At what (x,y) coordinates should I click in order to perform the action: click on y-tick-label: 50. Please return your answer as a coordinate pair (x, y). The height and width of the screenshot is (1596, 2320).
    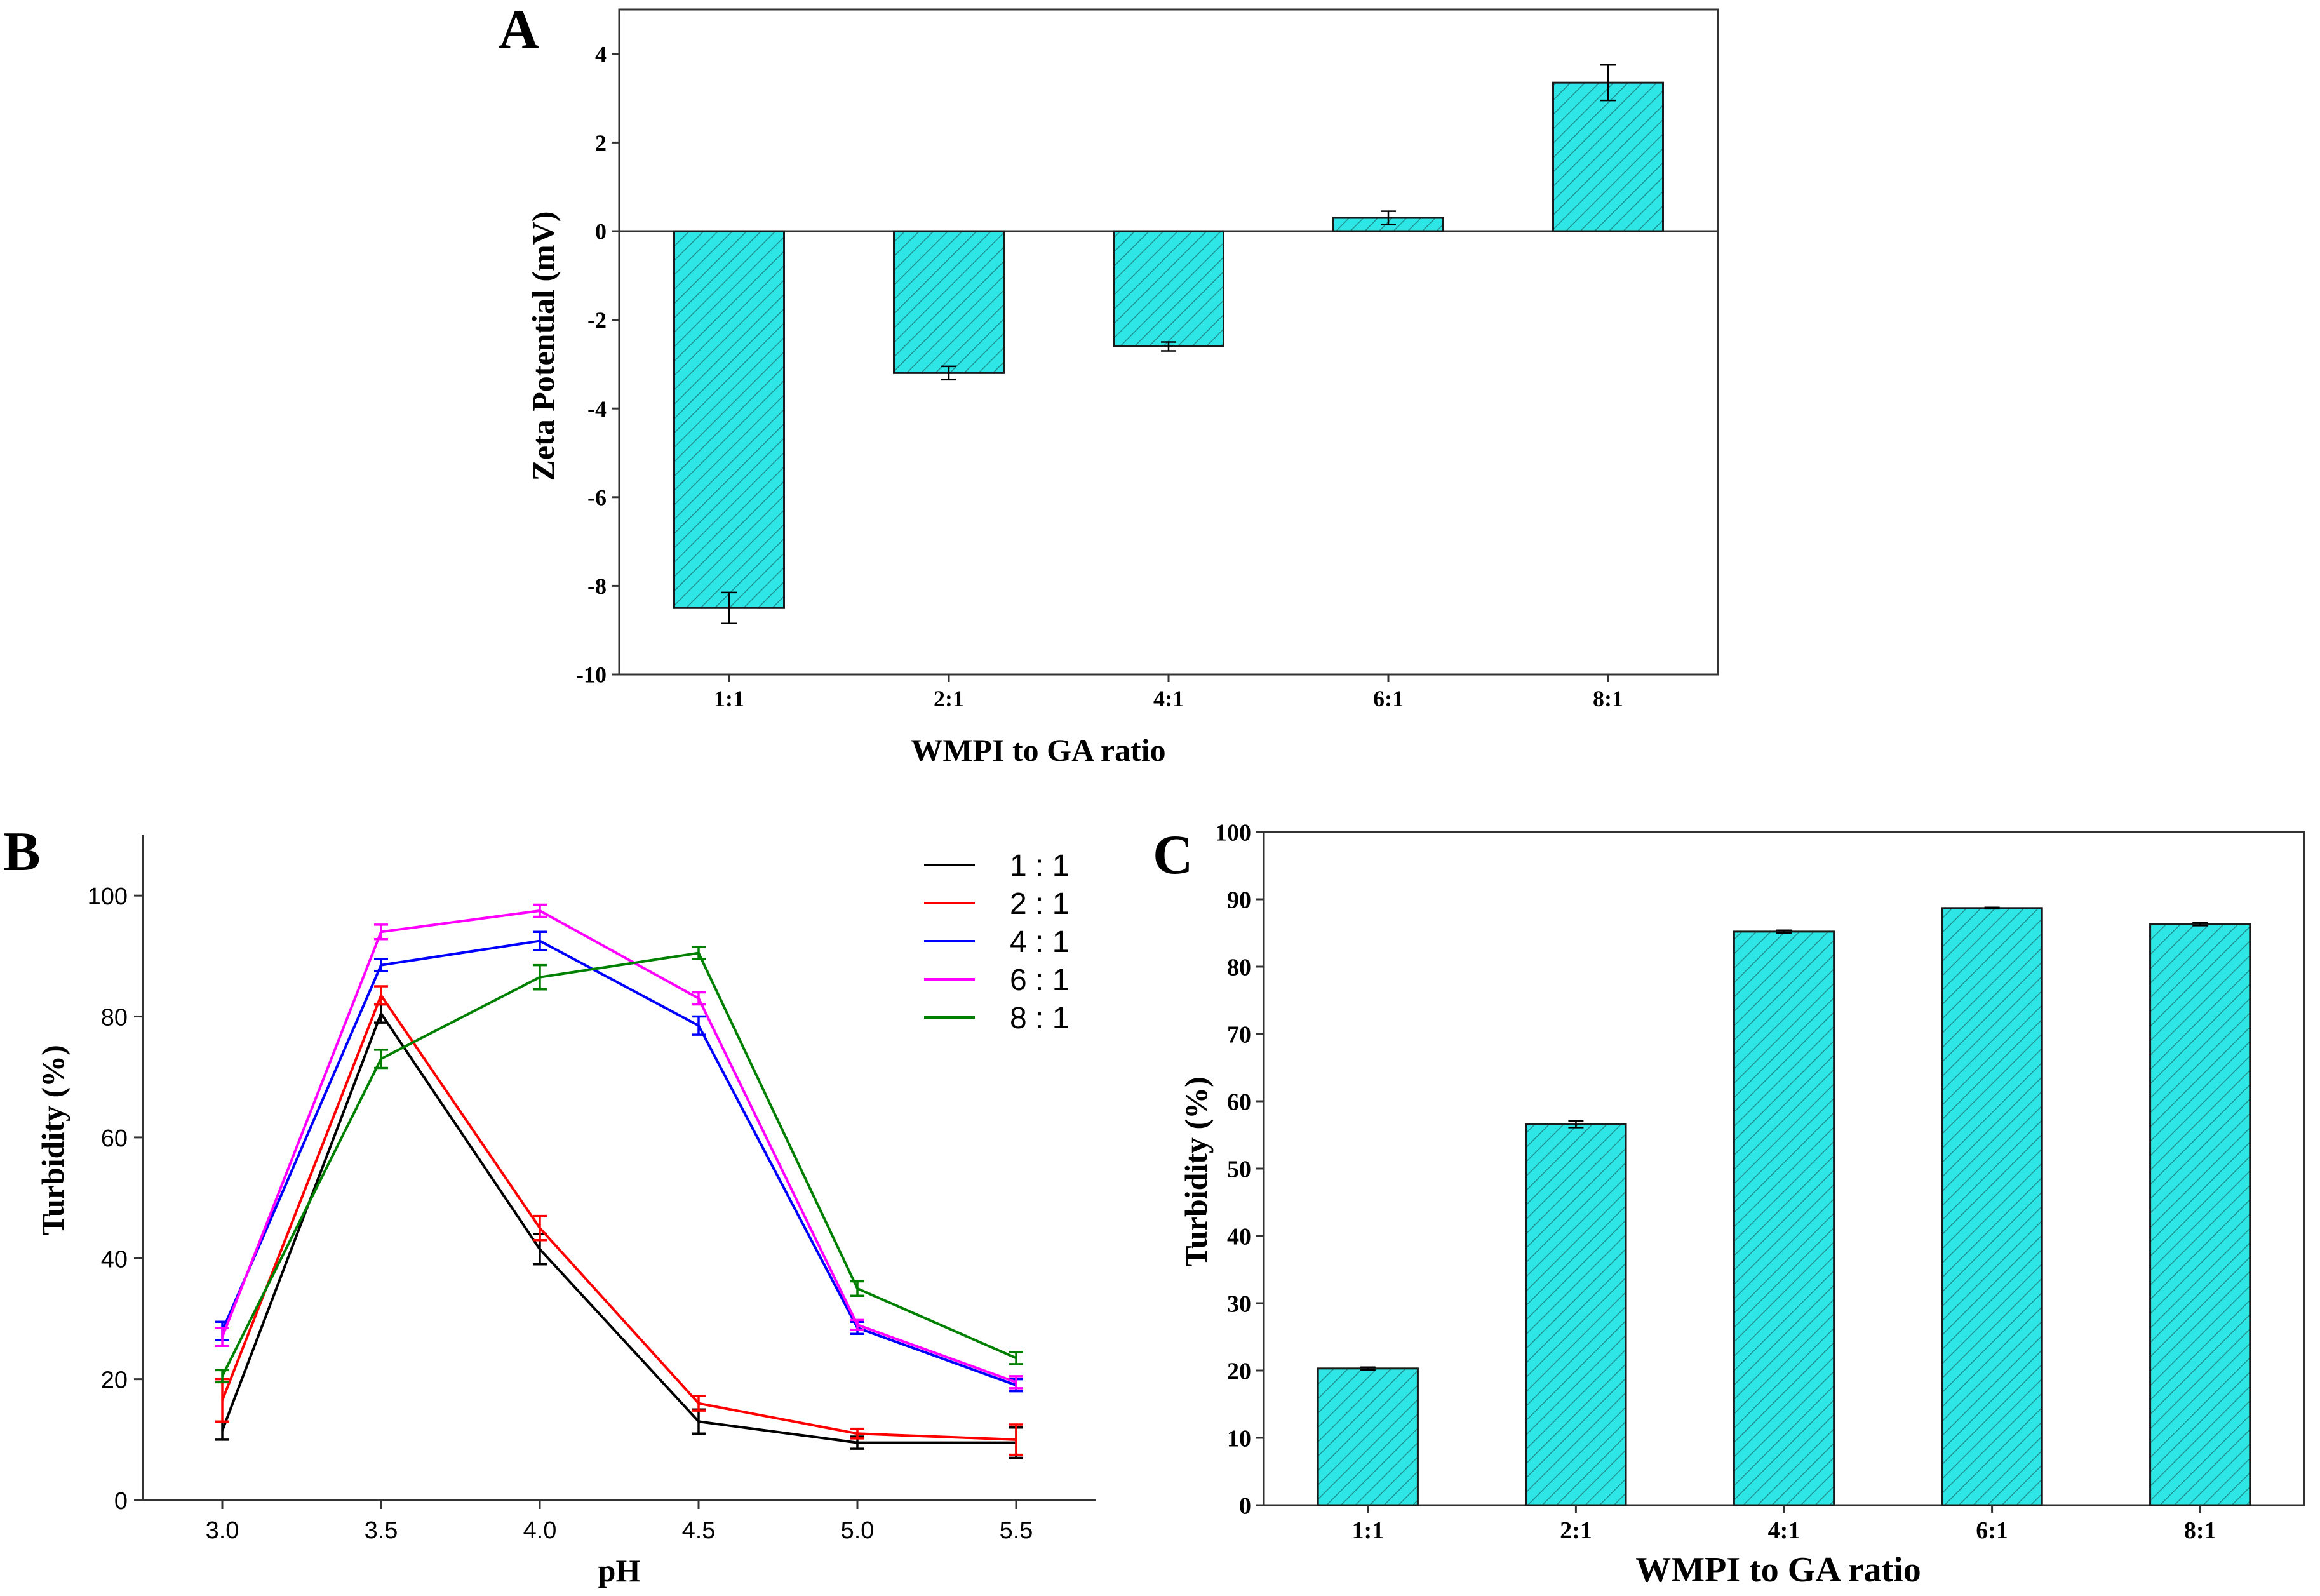
    Looking at the image, I should click on (1239, 1169).